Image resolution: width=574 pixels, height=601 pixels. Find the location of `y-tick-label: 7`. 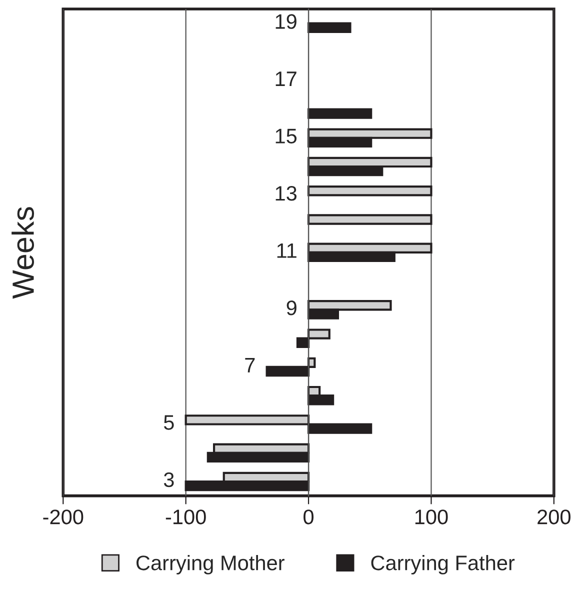

y-tick-label: 7 is located at coordinates (250, 365).